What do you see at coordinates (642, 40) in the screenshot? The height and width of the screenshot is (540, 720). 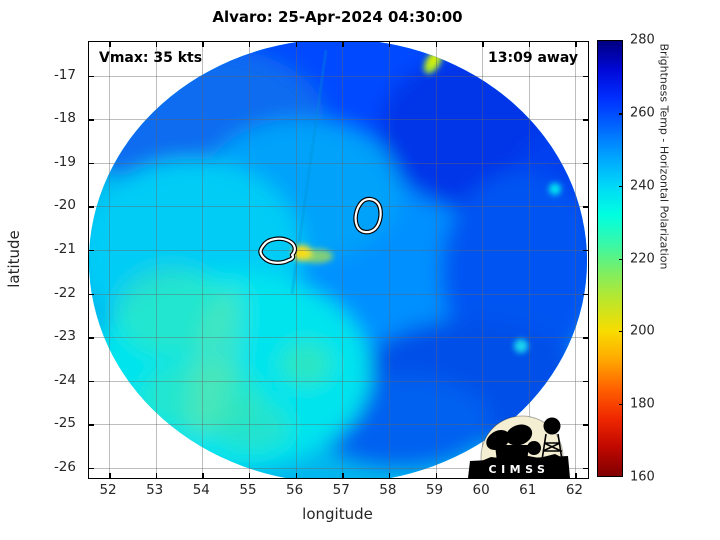 I see `colorbar-tick-label-280: 280` at bounding box center [642, 40].